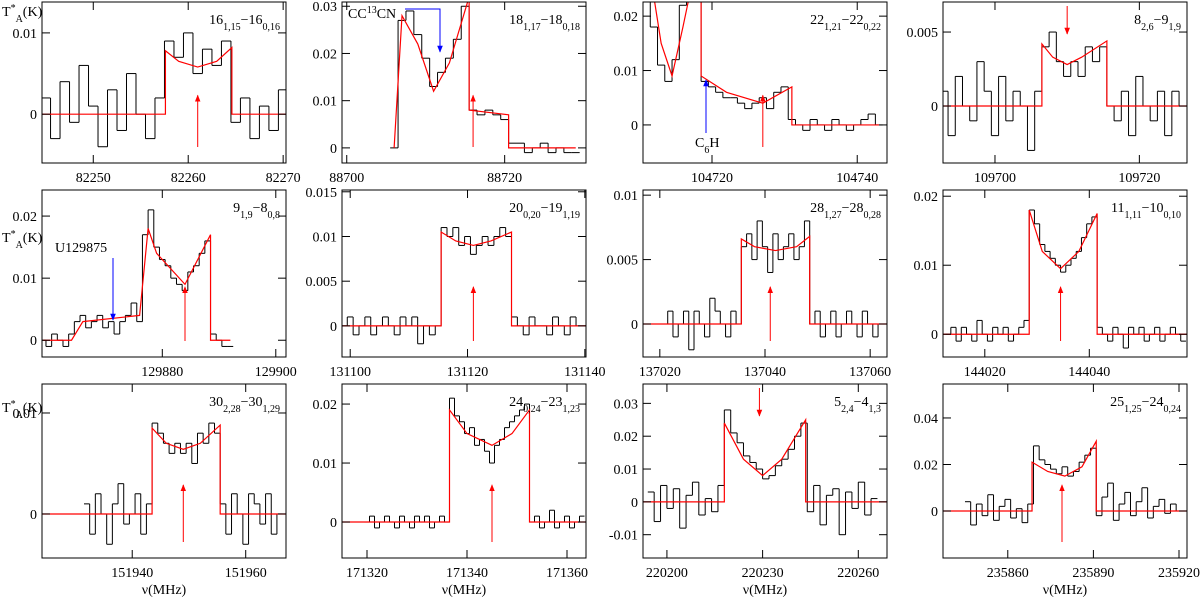 Image resolution: width=1200 pixels, height=601 pixels. What do you see at coordinates (81, 248) in the screenshot?
I see `text-part: U129875` at bounding box center [81, 248].